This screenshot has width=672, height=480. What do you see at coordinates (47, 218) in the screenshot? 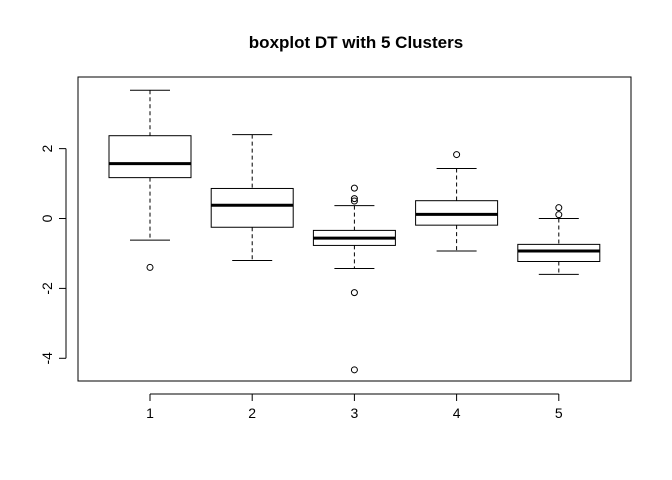
I see `y-tick-label: 0` at bounding box center [47, 218].